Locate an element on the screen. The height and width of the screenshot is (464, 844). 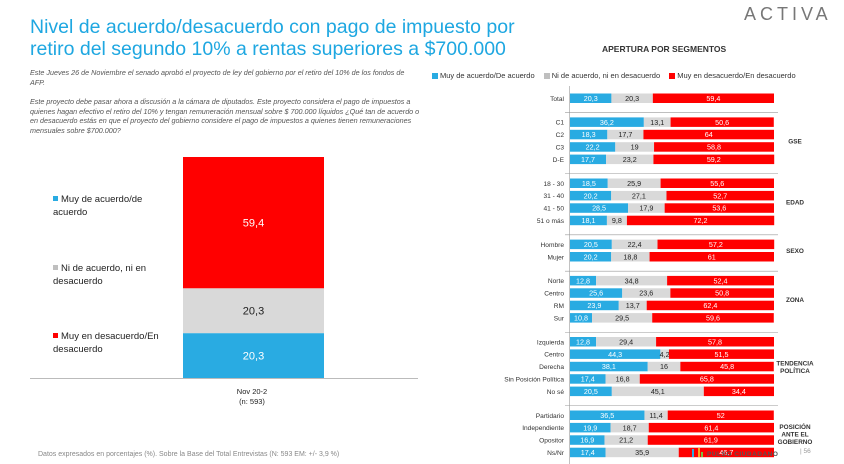
bar-value-label: 22,4 is located at coordinates (635, 244).